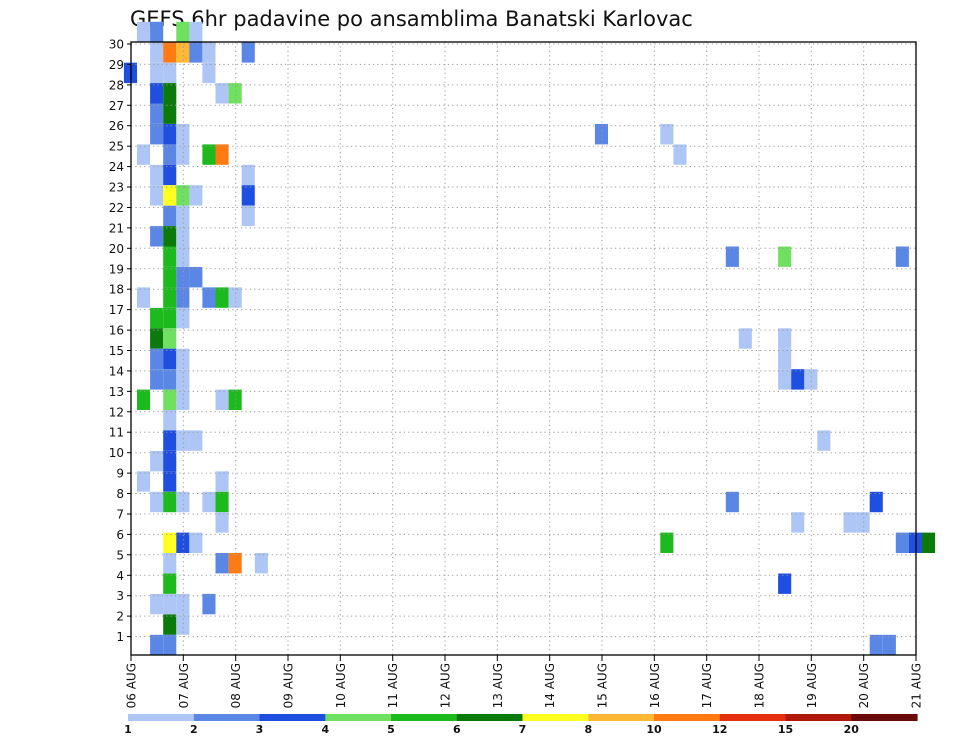 The image size is (960, 742). I want to click on x-tick-label: 10 AUG, so click(341, 685).